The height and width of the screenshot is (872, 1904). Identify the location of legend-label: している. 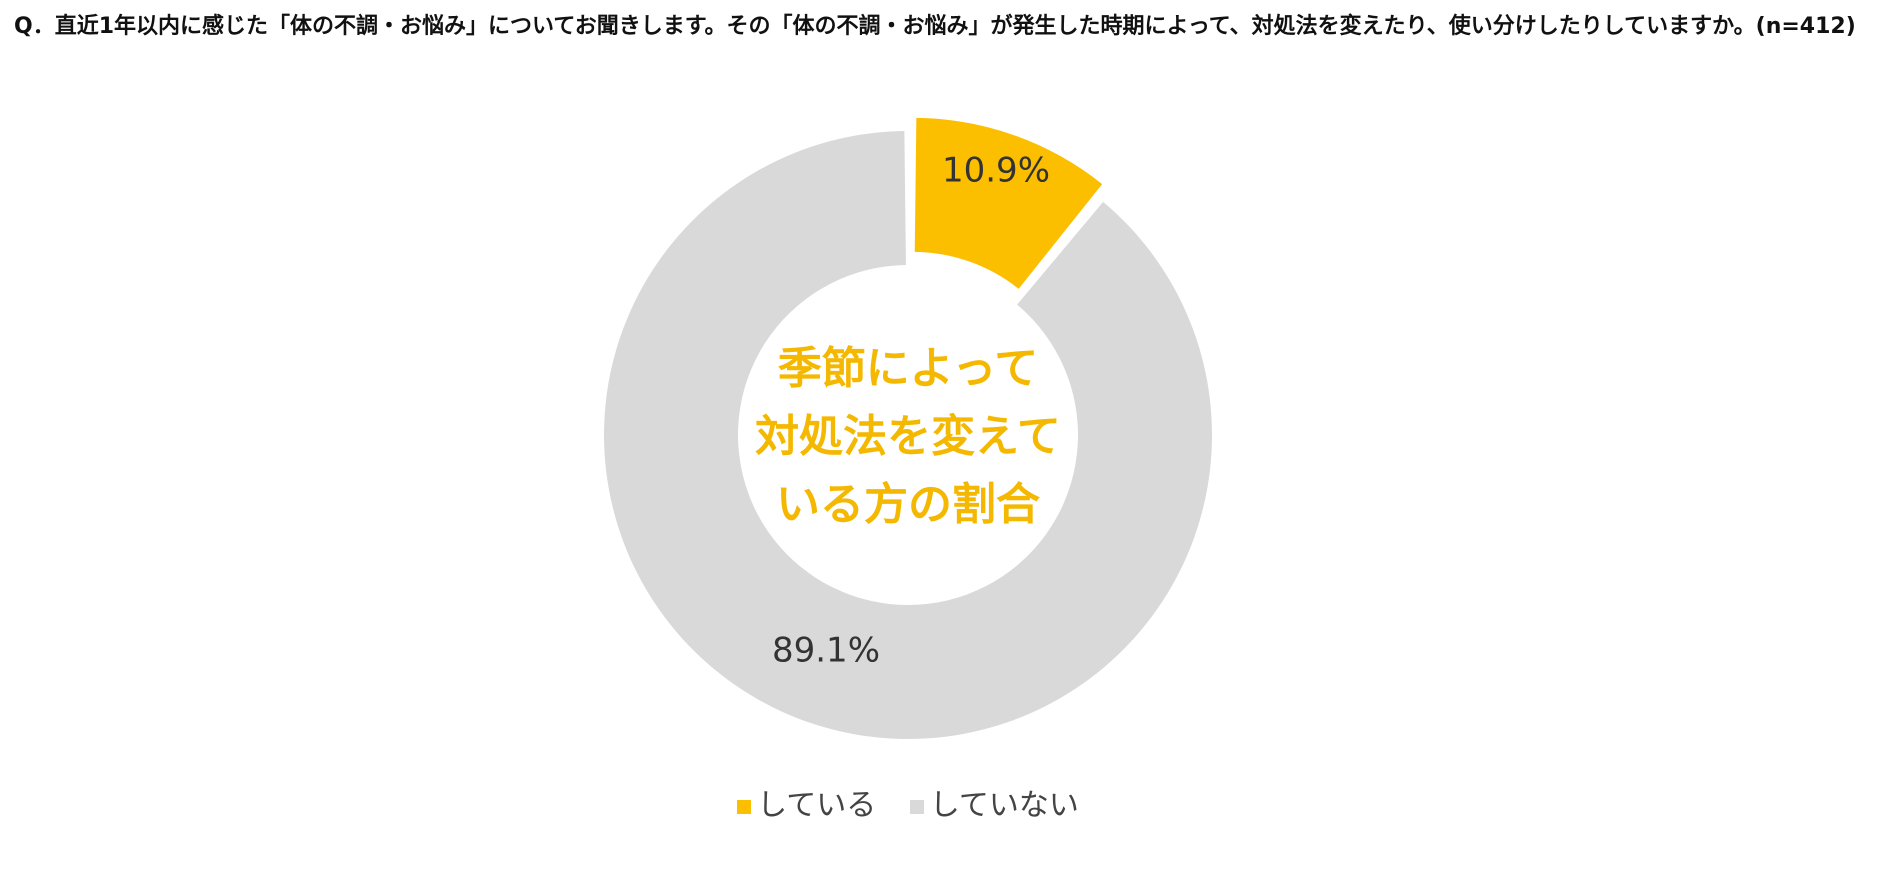
(817, 805).